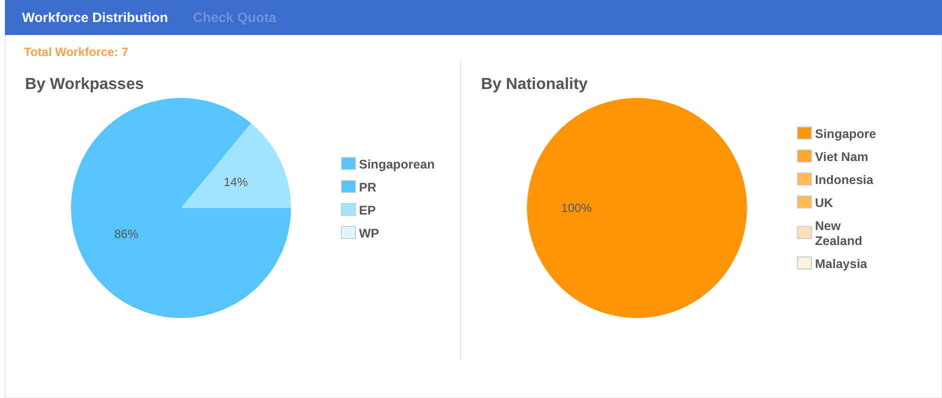 This screenshot has height=398, width=942. What do you see at coordinates (367, 187) in the screenshot?
I see `legend-label: PR` at bounding box center [367, 187].